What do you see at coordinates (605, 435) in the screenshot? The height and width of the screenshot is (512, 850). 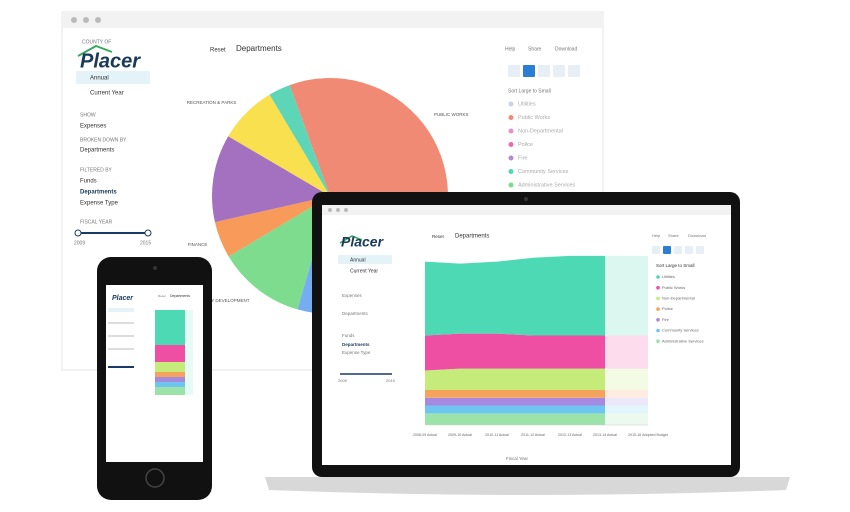 I see `x-tick-label: 2013-14 Actual` at bounding box center [605, 435].